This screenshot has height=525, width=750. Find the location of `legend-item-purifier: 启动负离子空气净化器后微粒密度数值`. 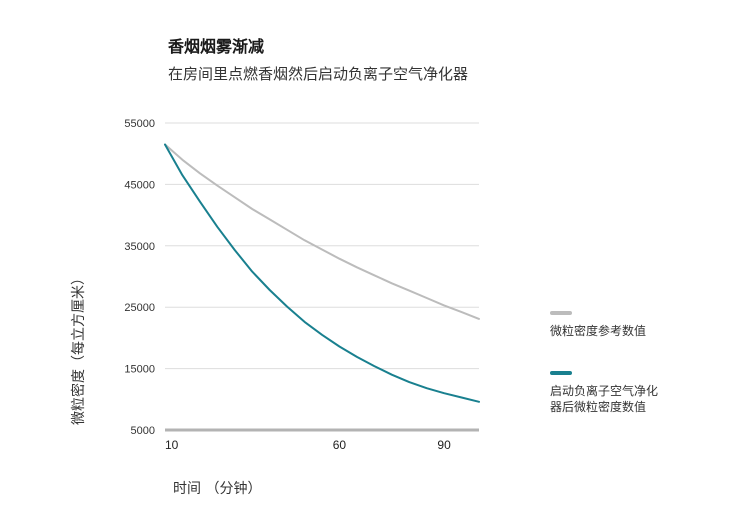

legend-item-purifier: 启动负离子空气净化器后微粒密度数值 is located at coordinates (605, 393).